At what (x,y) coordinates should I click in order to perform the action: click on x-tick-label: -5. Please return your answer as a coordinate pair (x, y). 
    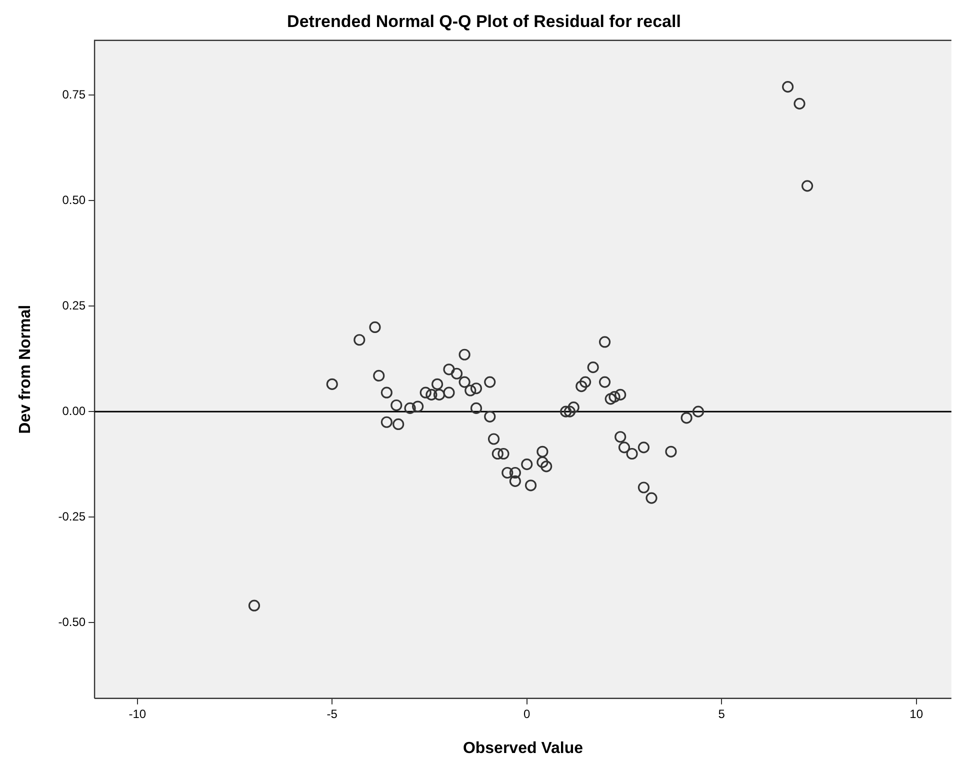
    Looking at the image, I should click on (332, 713).